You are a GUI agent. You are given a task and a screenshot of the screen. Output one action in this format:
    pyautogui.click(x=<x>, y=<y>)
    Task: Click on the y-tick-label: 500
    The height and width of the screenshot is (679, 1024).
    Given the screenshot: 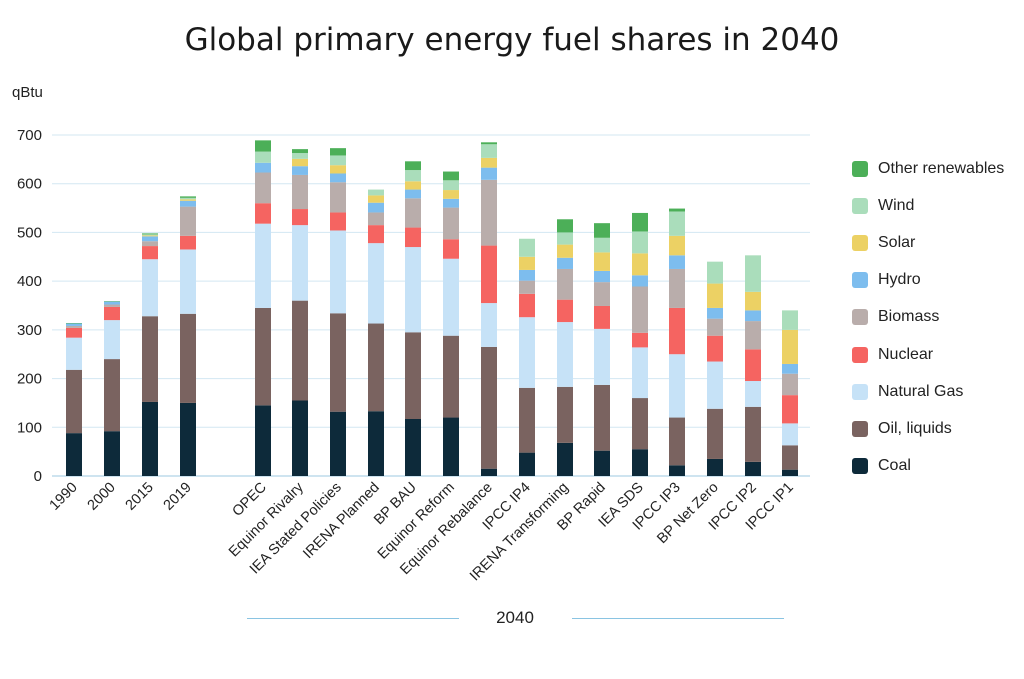 What is the action you would take?
    pyautogui.click(x=29, y=232)
    